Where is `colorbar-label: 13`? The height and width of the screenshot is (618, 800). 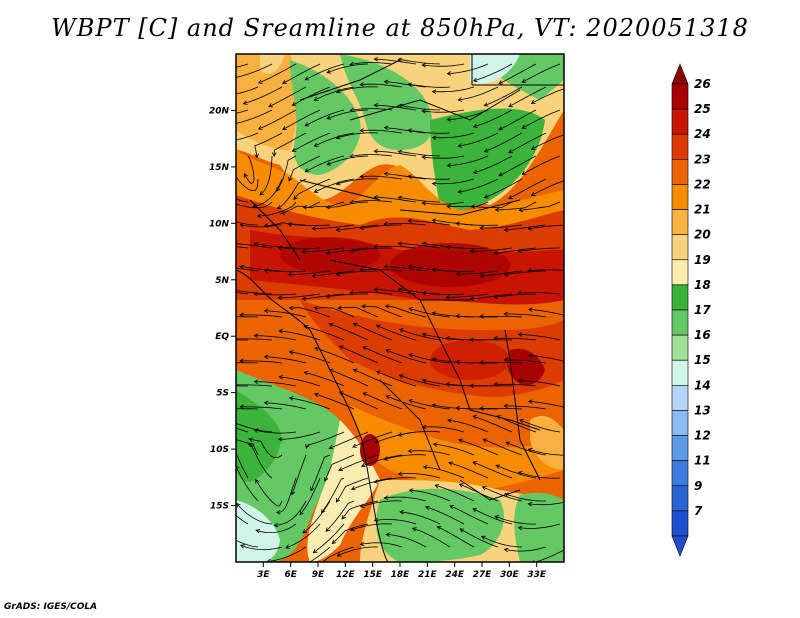 colorbar-label: 13 is located at coordinates (702, 410).